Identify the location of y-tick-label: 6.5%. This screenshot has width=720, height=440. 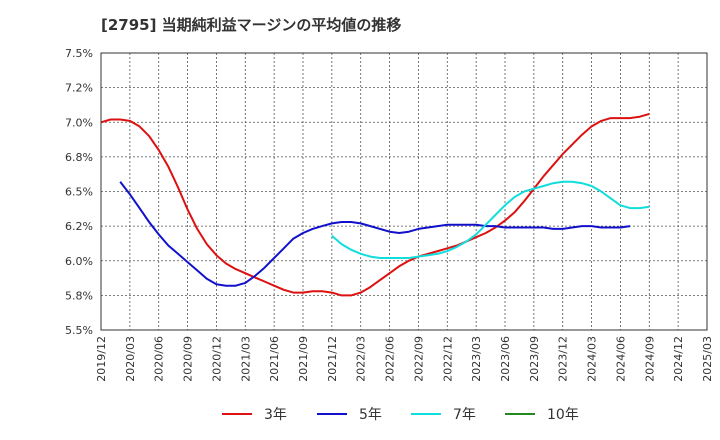
(79, 192).